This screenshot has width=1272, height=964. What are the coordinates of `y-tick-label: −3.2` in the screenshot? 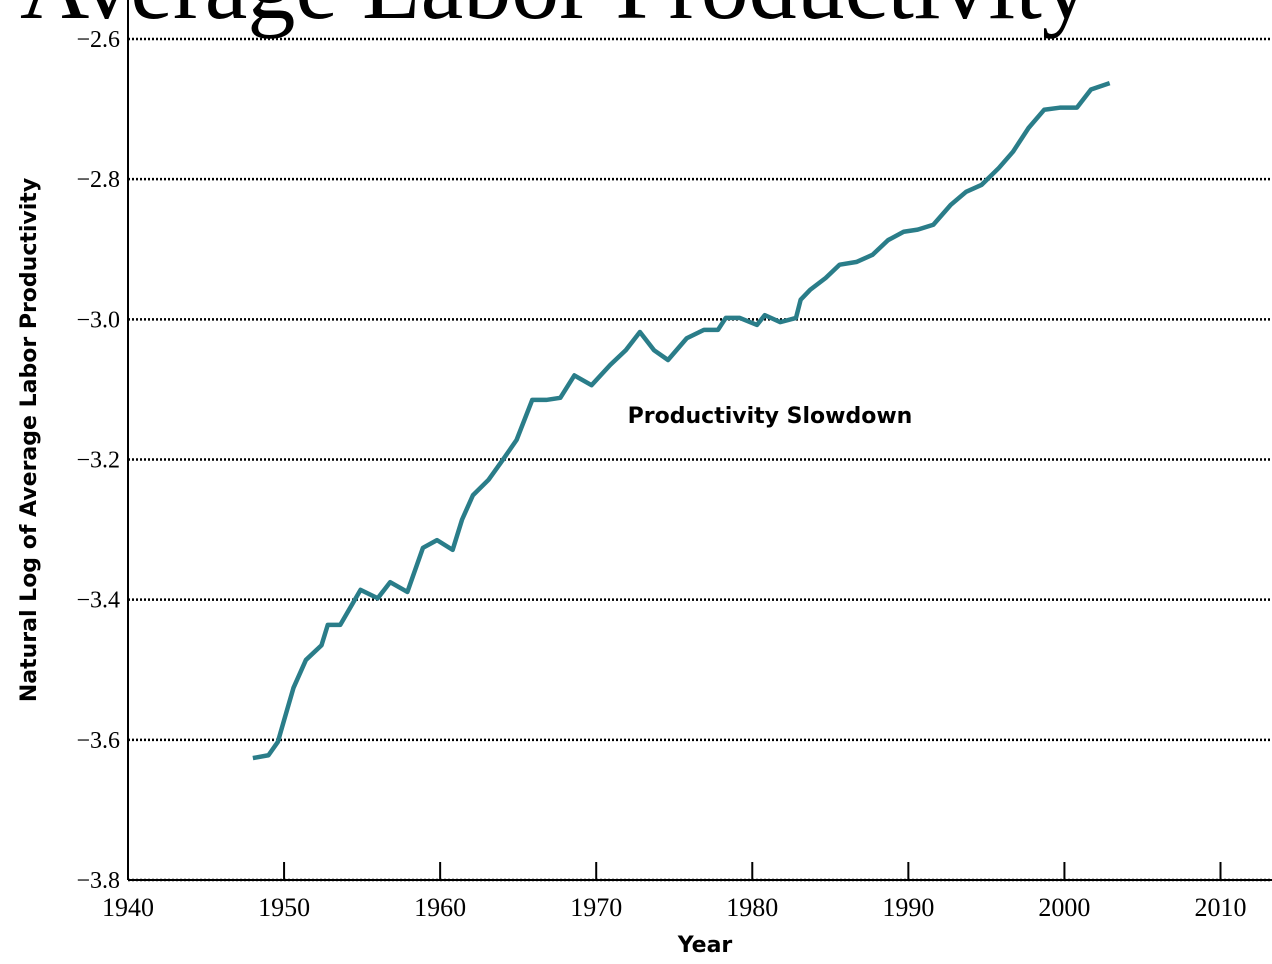 It's located at (98, 461).